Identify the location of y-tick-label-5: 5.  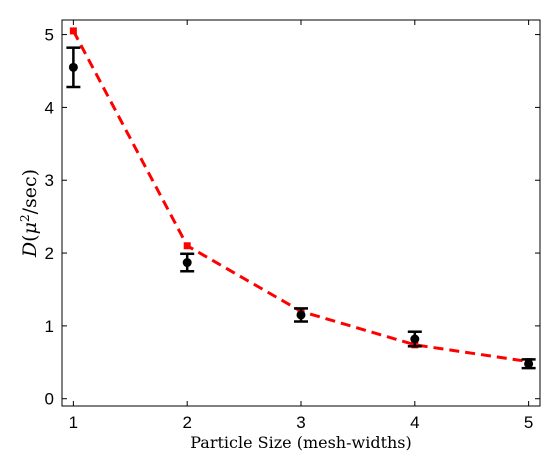
(49, 35).